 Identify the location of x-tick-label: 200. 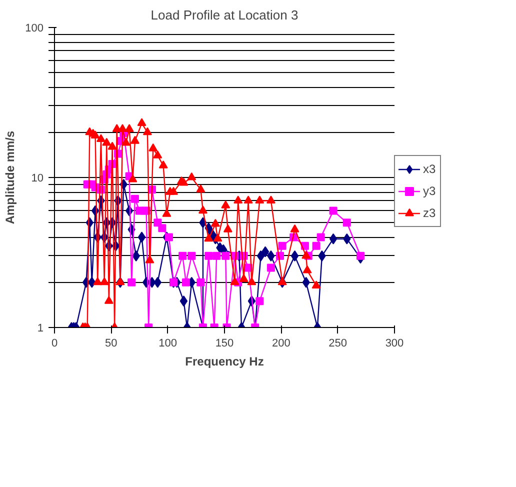
(281, 344).